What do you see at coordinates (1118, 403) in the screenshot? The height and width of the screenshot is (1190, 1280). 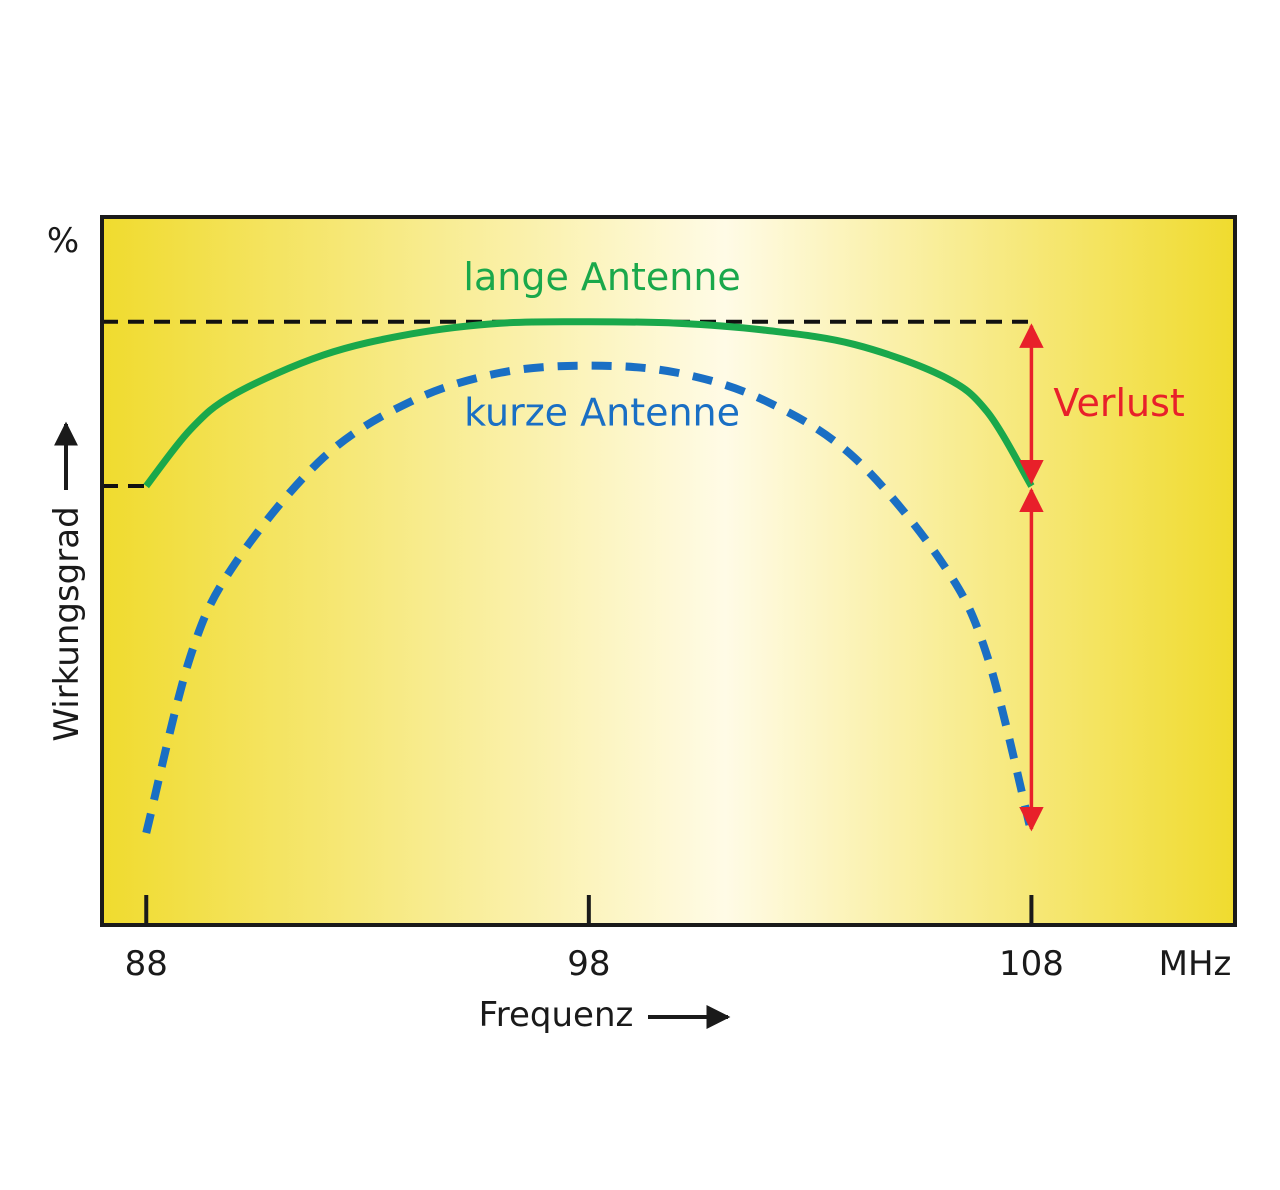 I see `annotation-label-verlust: Verlust` at bounding box center [1118, 403].